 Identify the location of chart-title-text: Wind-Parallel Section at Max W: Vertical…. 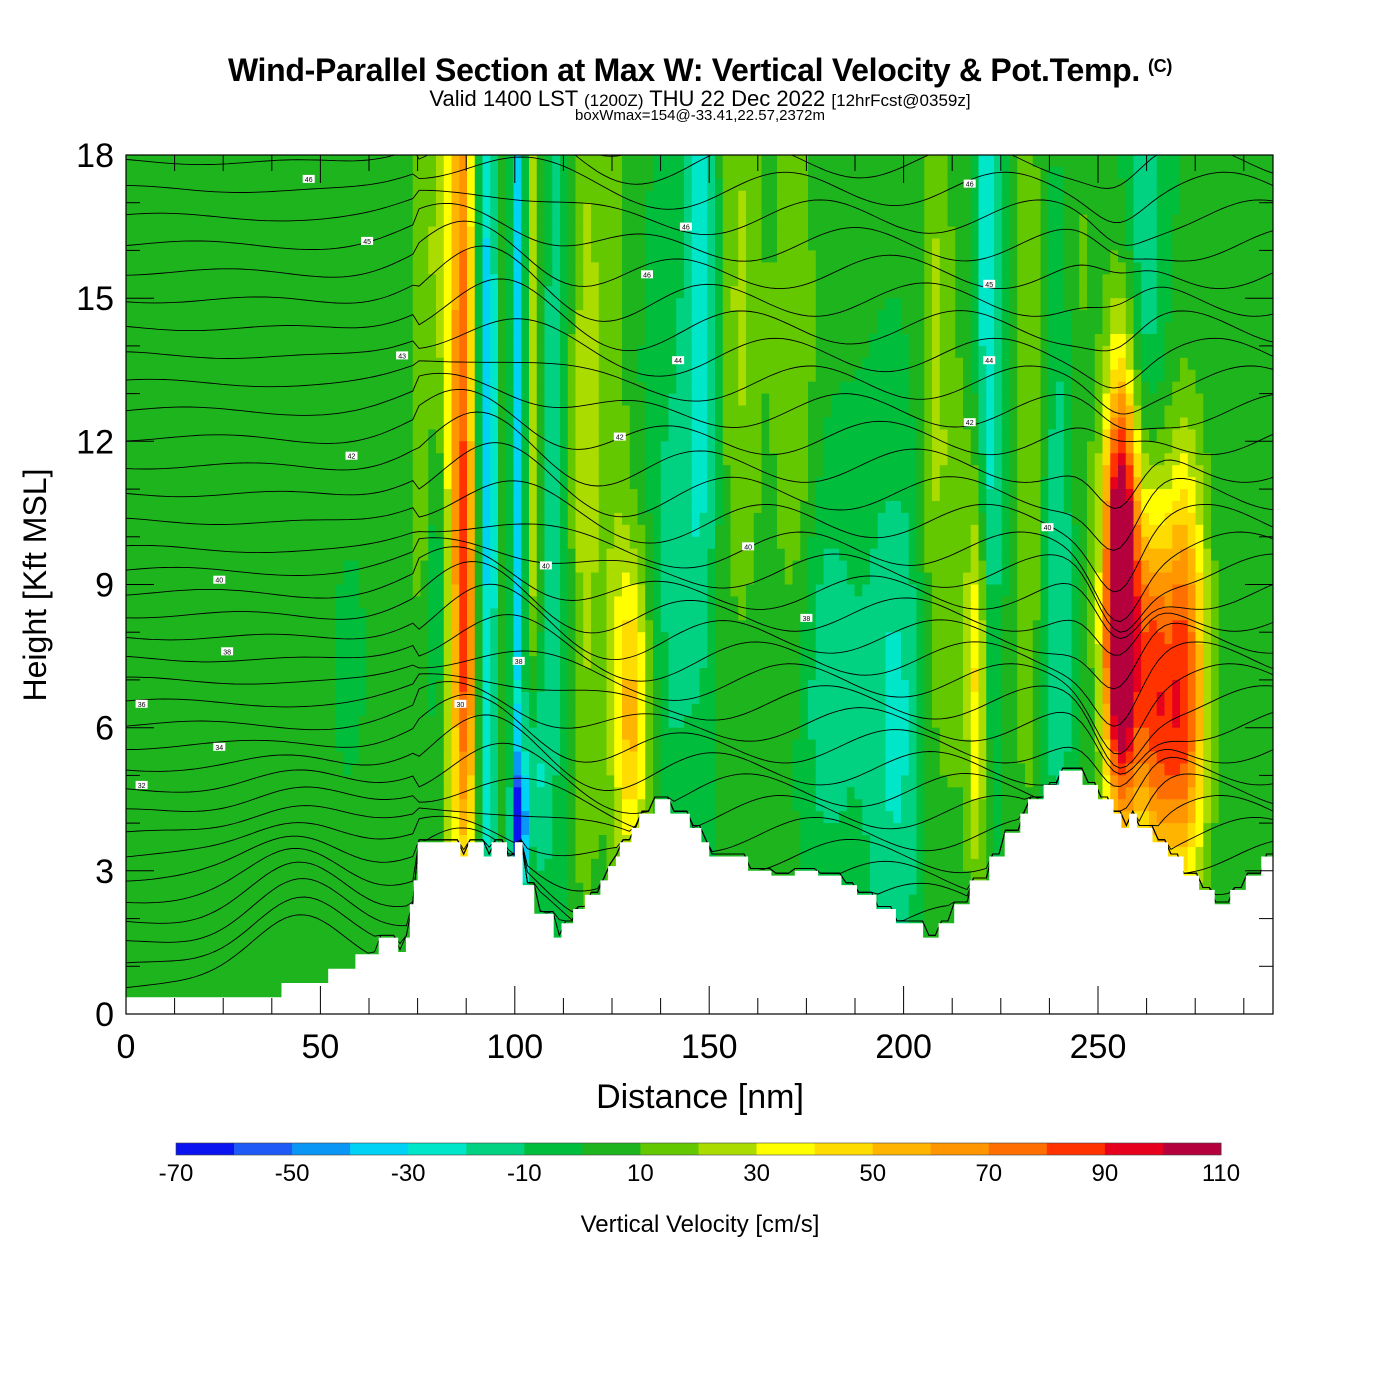
(683, 70).